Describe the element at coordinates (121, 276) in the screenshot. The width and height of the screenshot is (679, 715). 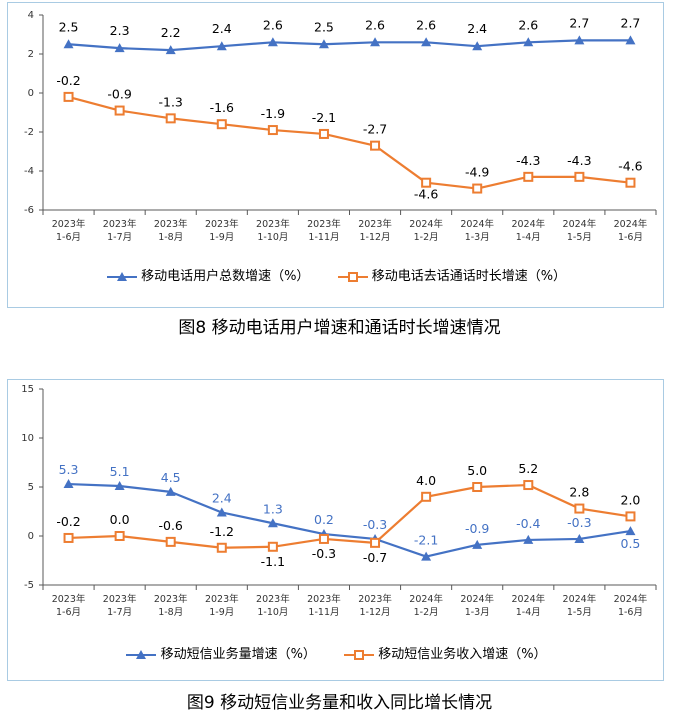
I see `legend-triangle-marker` at that location.